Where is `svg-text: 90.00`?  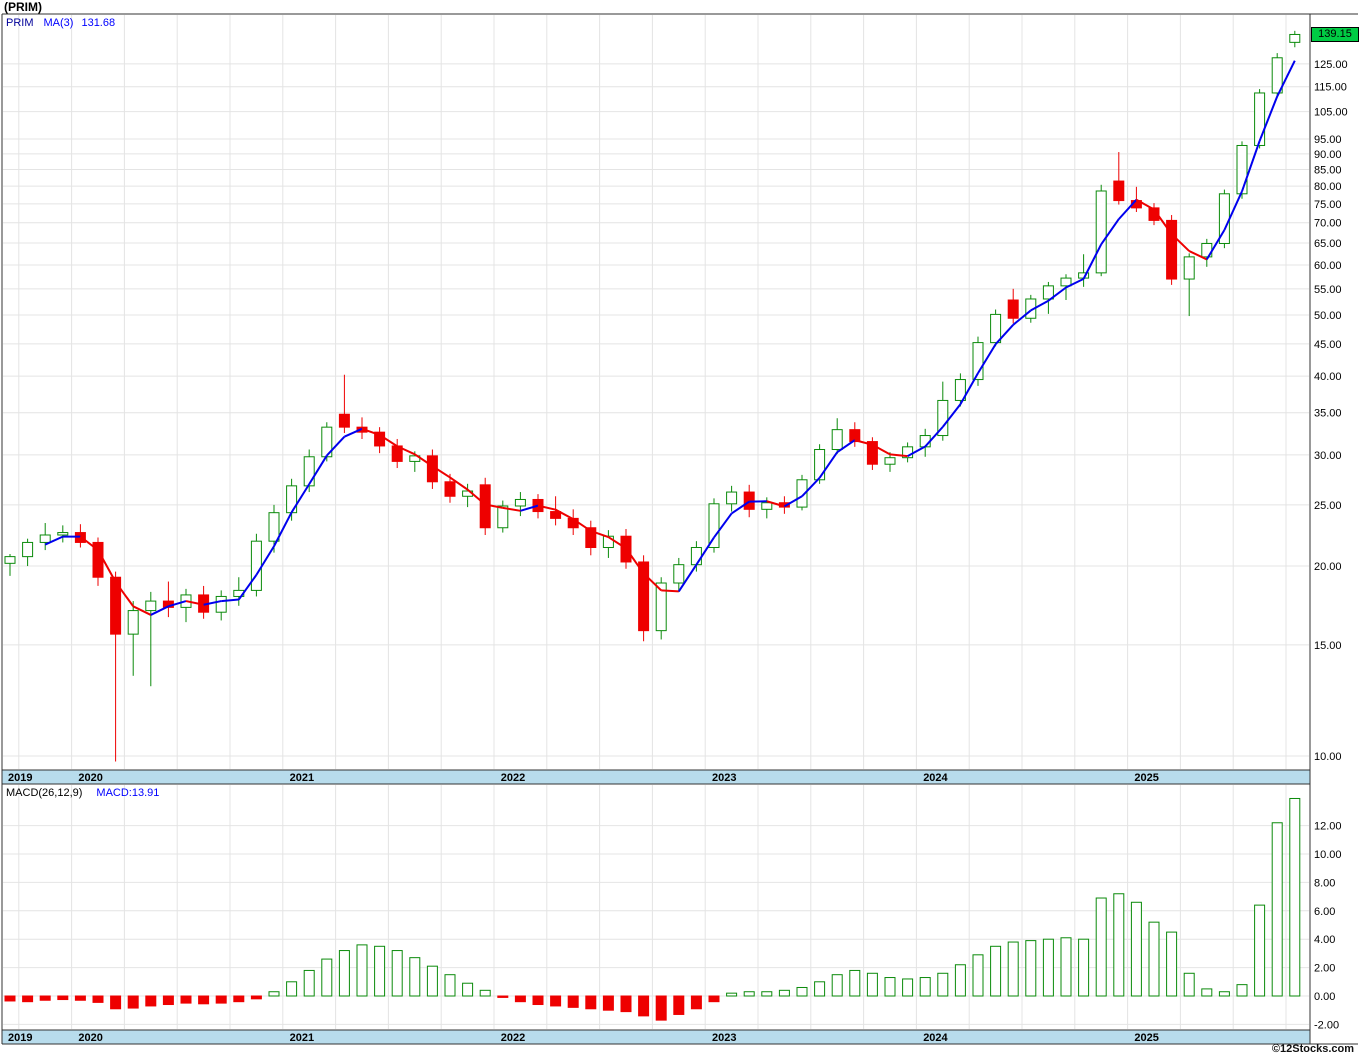
svg-text: 90.00 is located at coordinates (1328, 155).